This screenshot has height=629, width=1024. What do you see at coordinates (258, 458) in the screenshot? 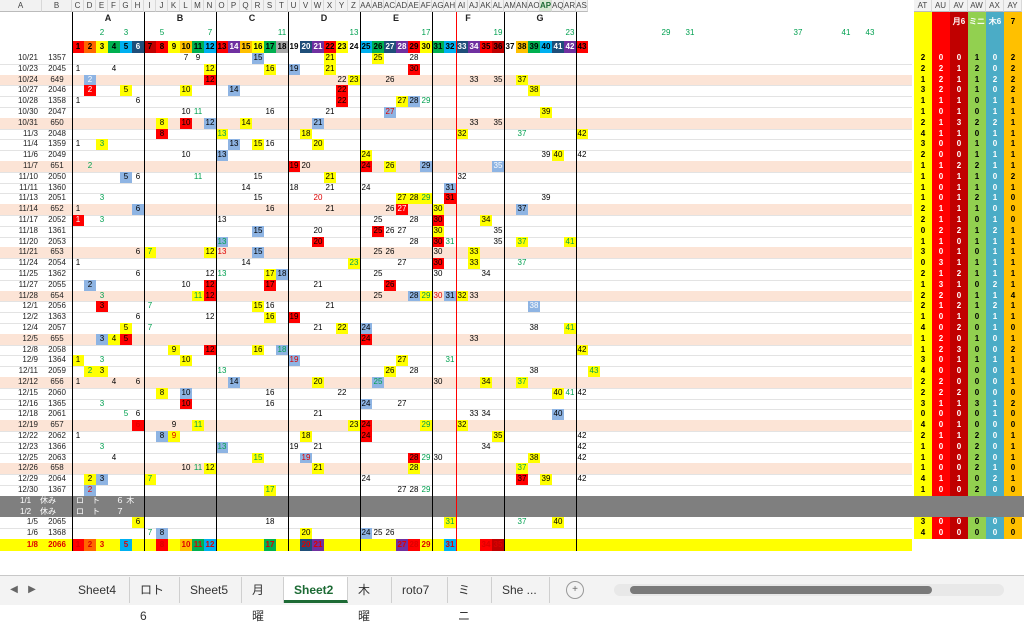
I see `number-cell: 15` at bounding box center [258, 458].